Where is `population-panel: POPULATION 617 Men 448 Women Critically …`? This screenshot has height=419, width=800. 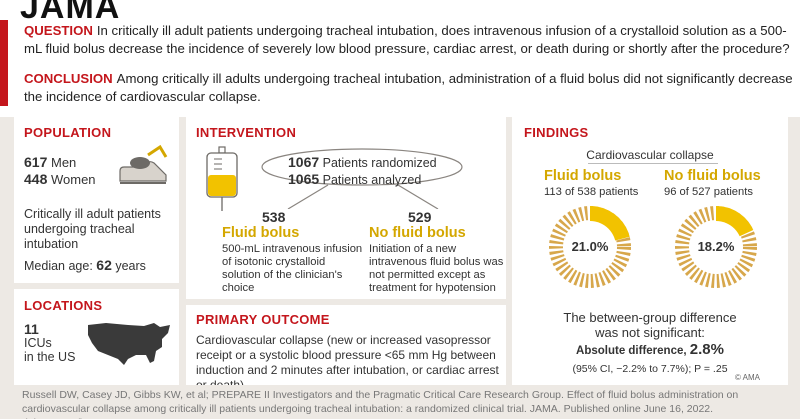
population-panel: POPULATION 617 Men 448 Women Critically … is located at coordinates (96, 200).